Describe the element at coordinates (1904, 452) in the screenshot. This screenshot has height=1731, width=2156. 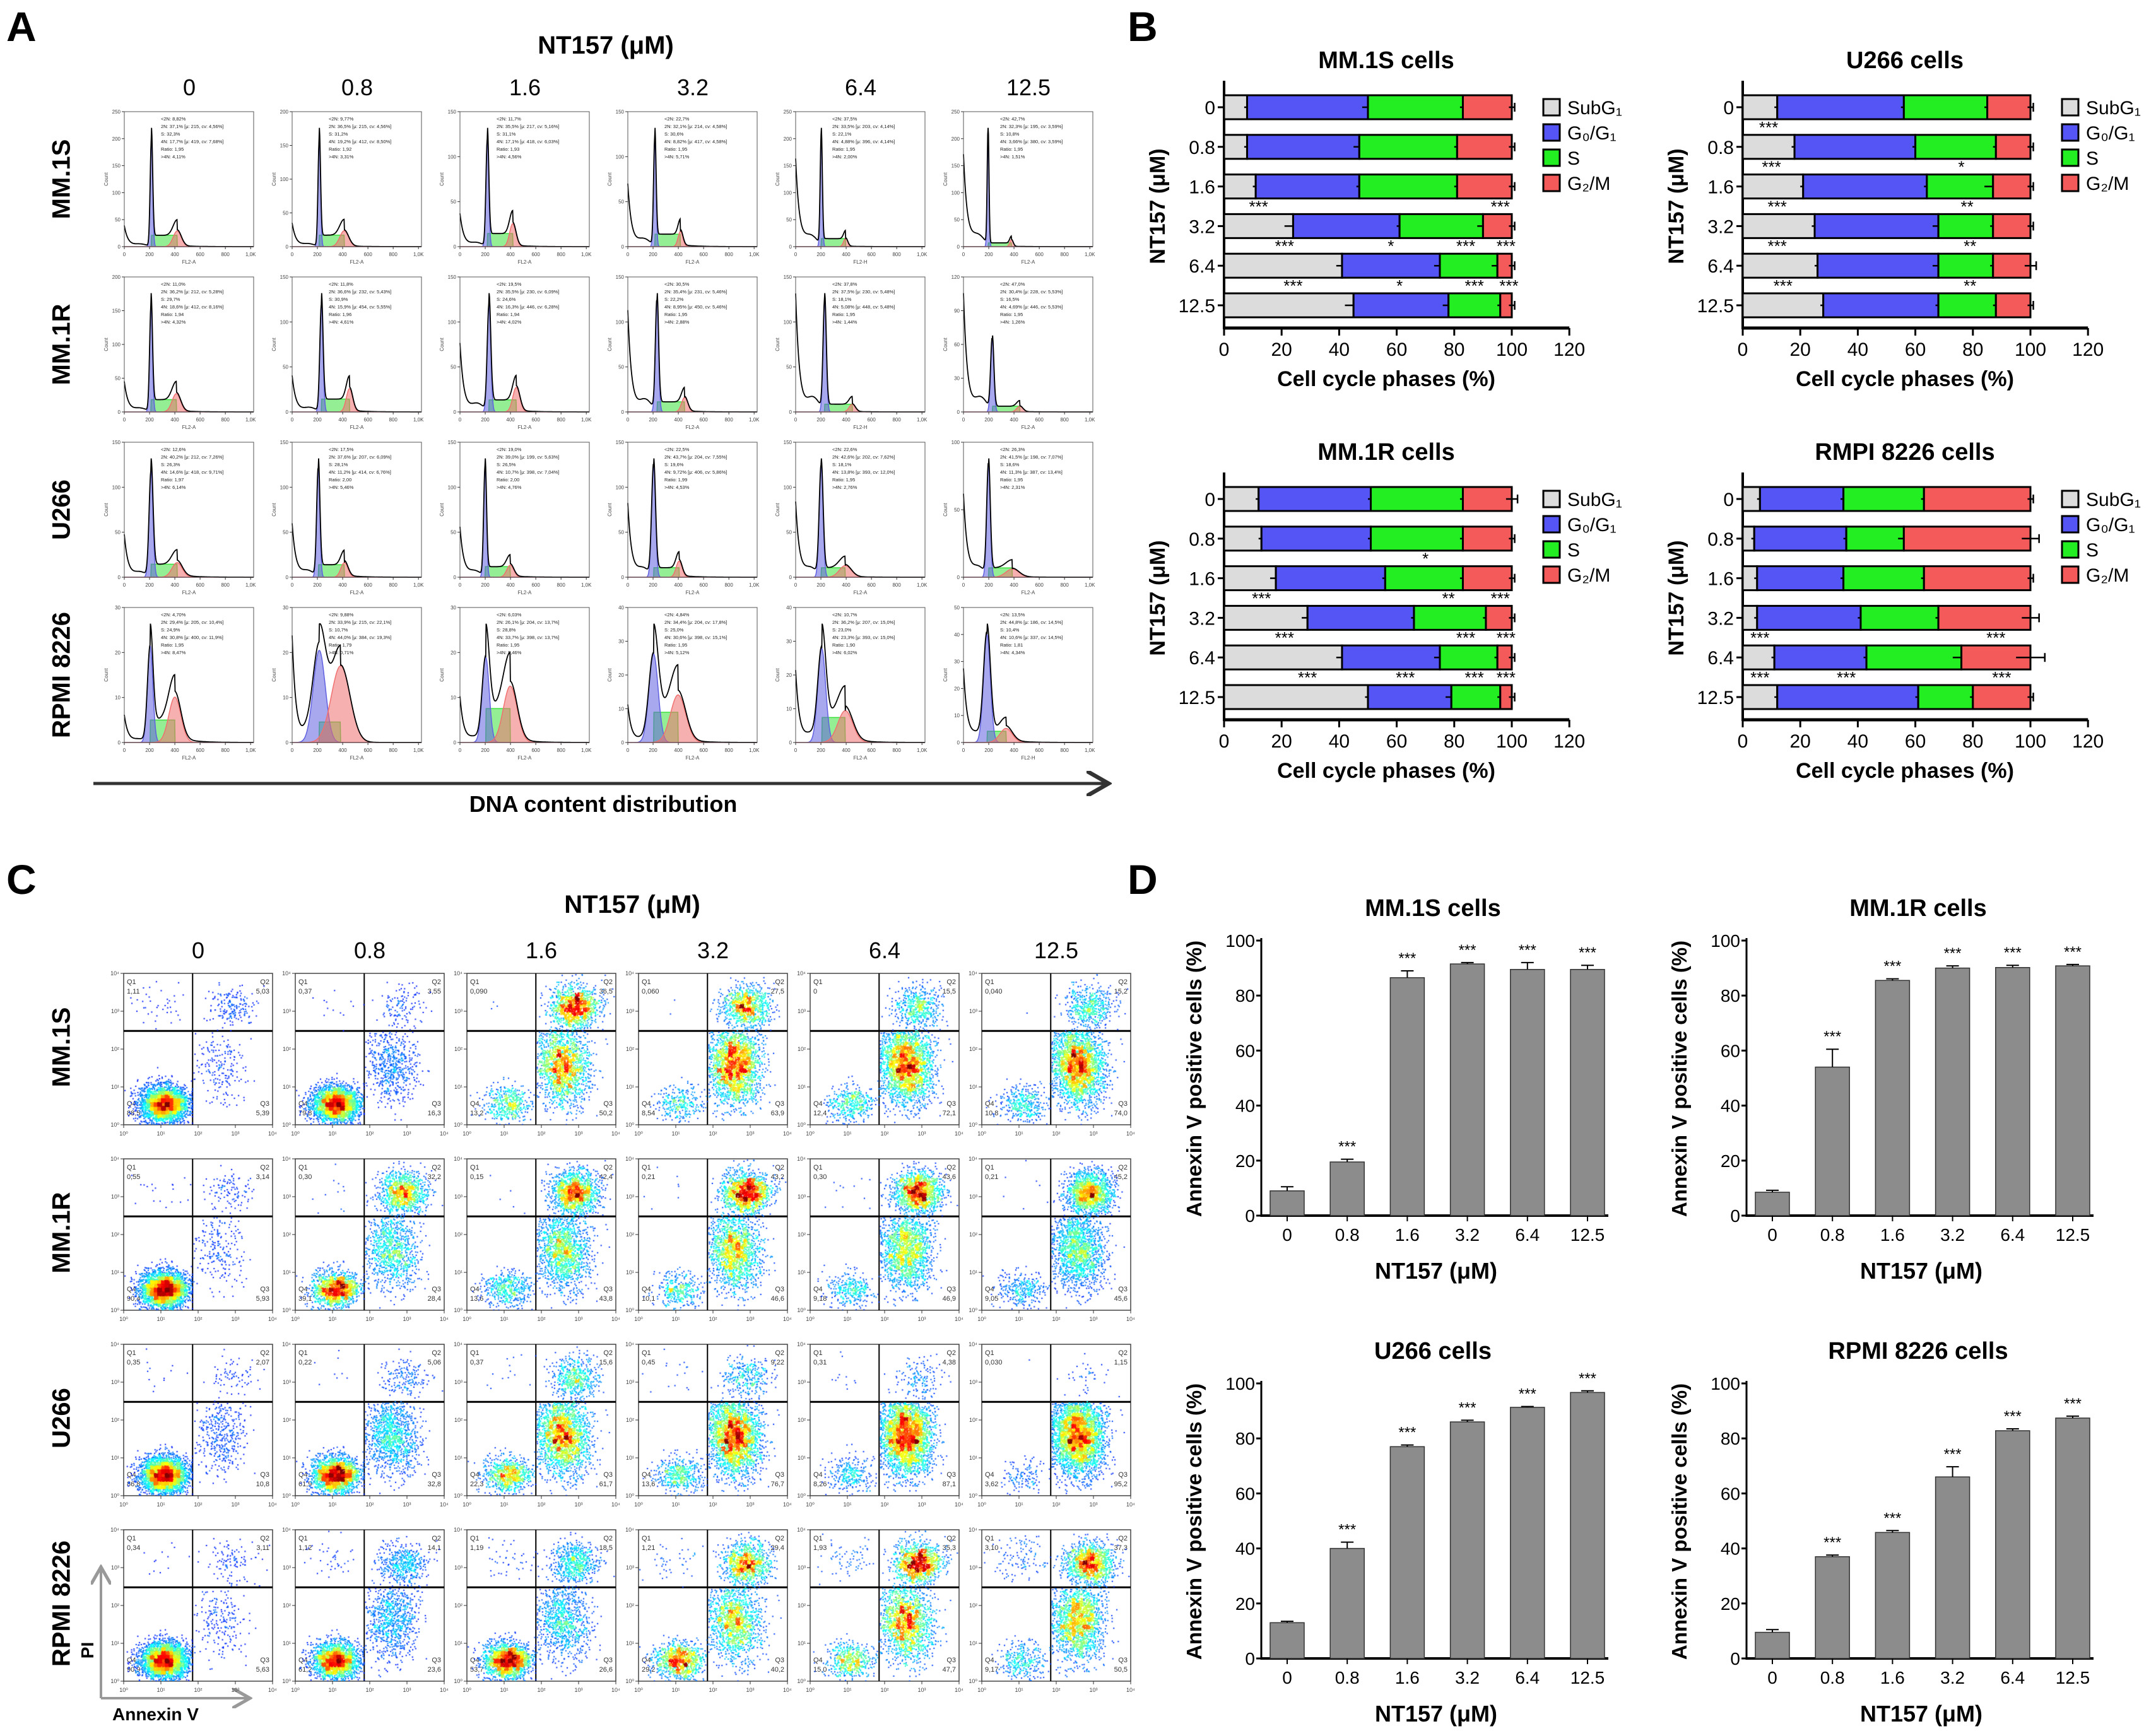
I see `chart-title: RMPI 8226 cells` at that location.